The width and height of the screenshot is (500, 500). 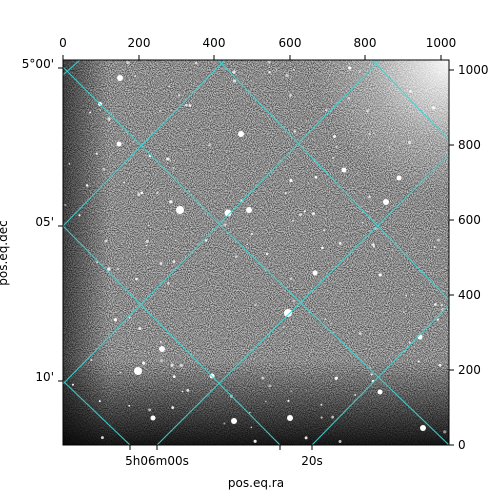 I want to click on right-tick-label: 1000, so click(x=473, y=70).